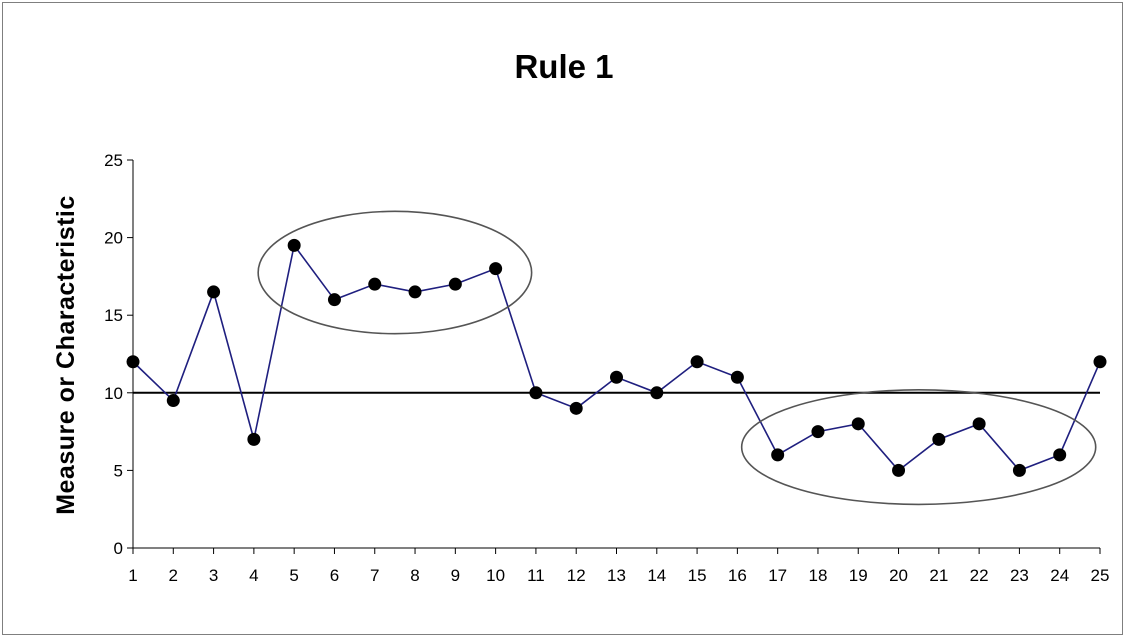  Describe the element at coordinates (938, 575) in the screenshot. I see `x-tick-label: 21` at that location.